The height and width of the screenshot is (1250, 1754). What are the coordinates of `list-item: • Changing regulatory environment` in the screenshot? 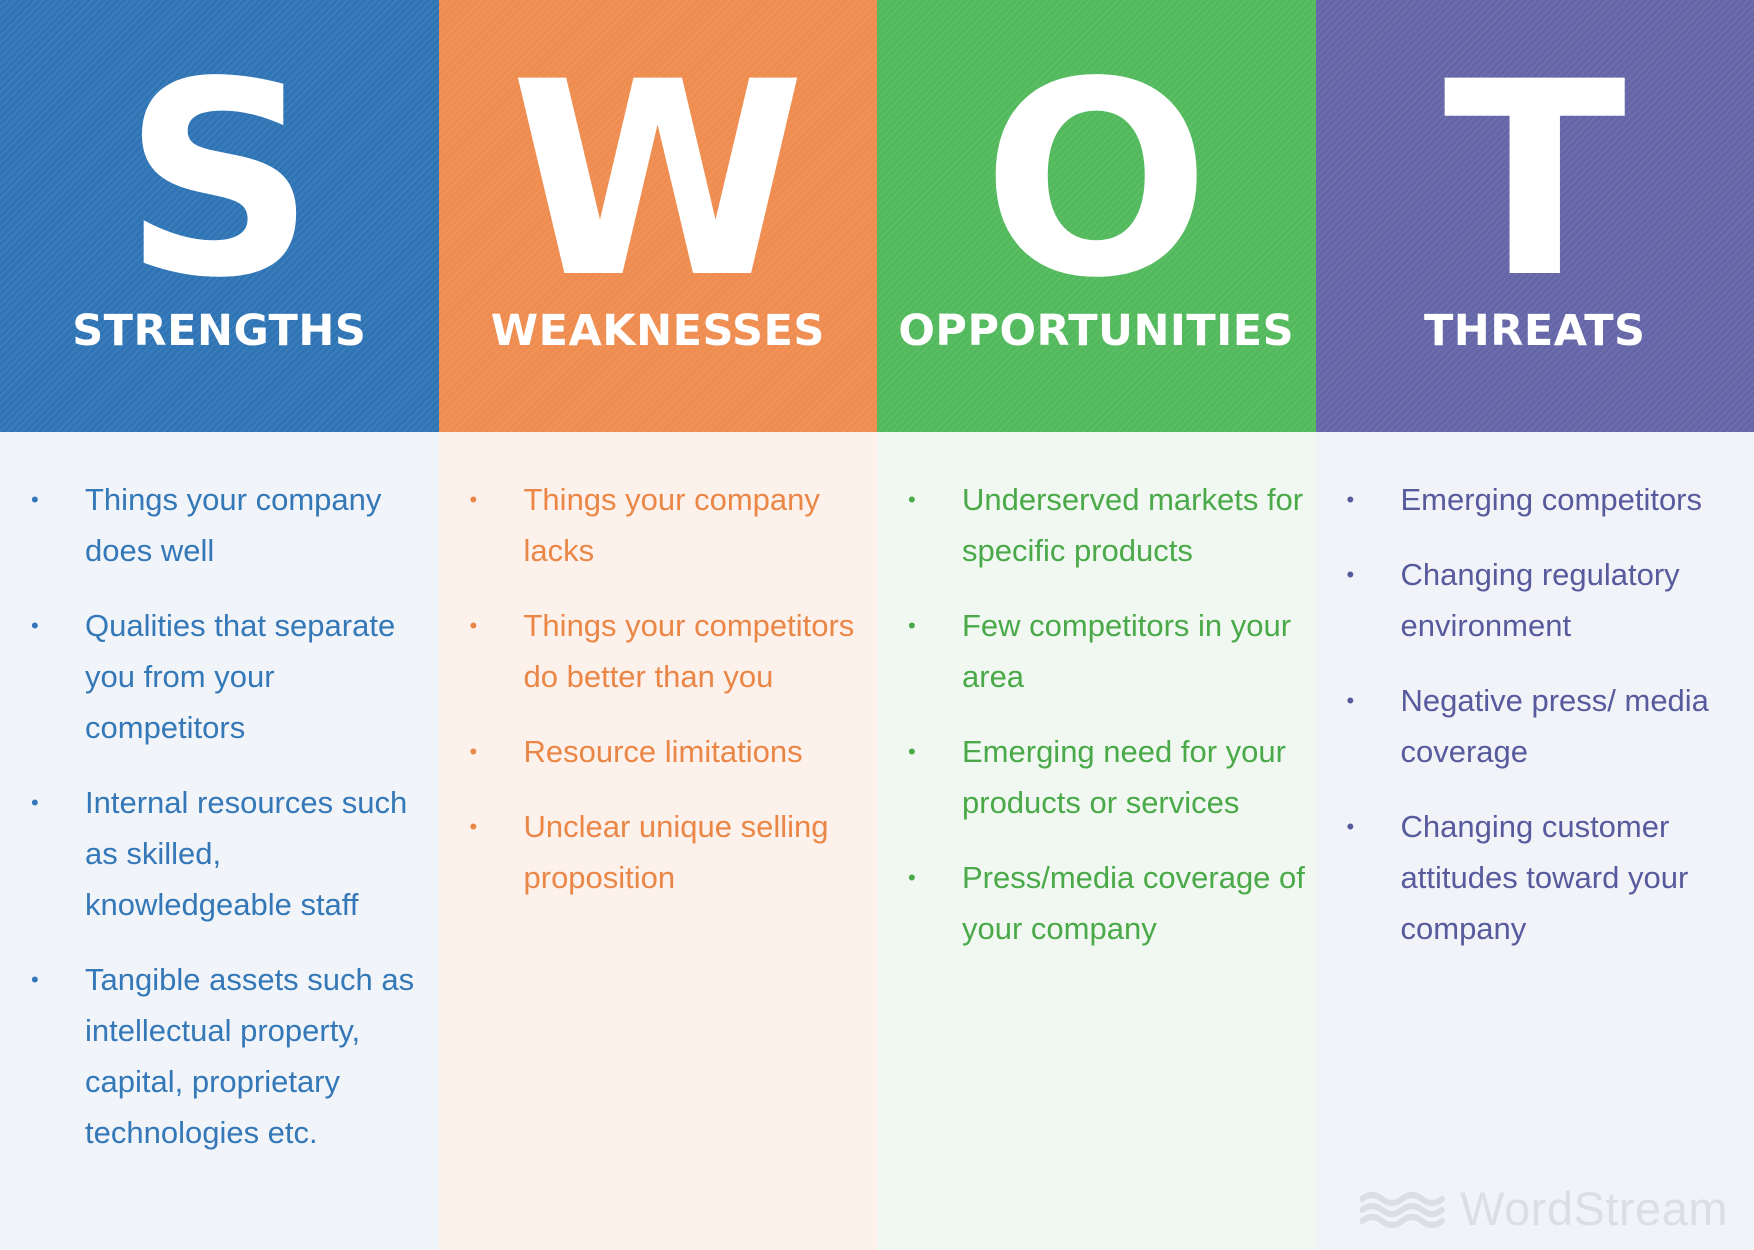 It's located at (1535, 600).